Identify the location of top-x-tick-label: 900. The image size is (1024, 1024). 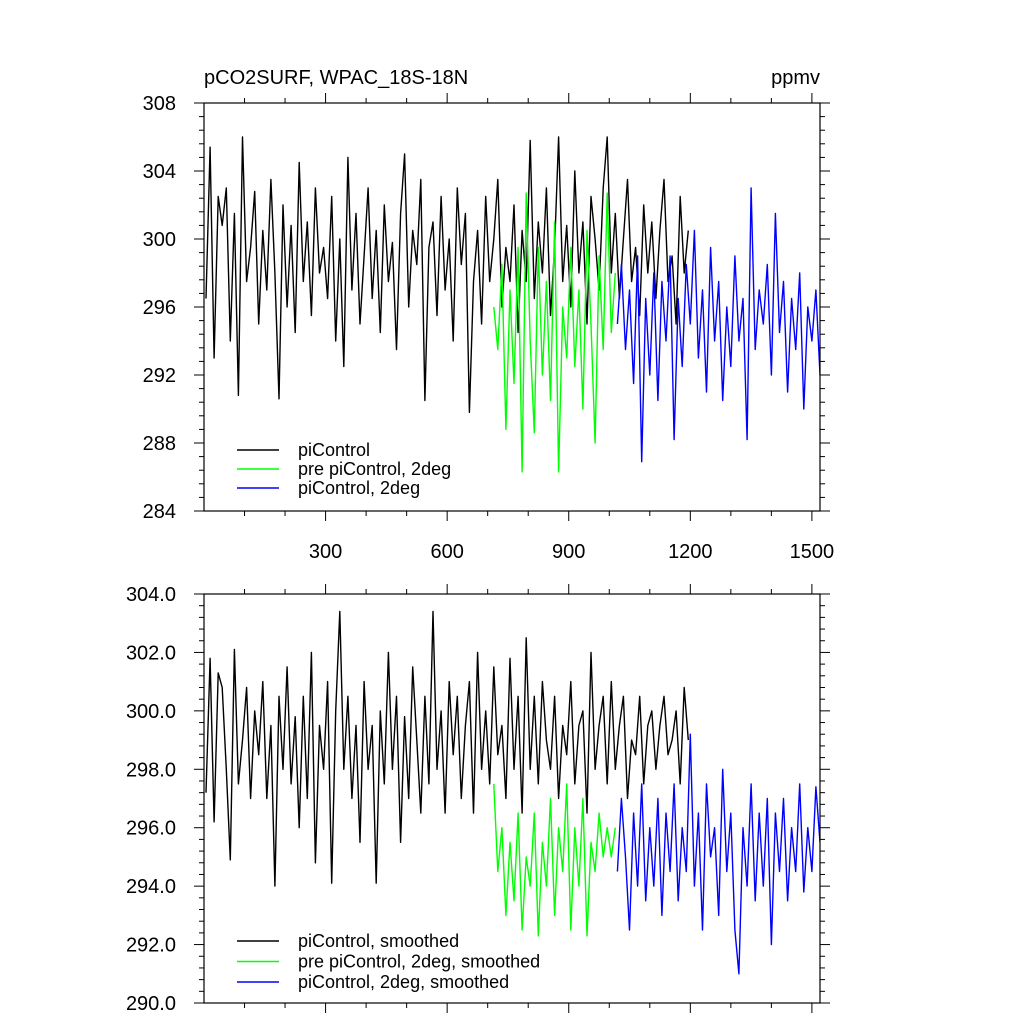
(568, 552).